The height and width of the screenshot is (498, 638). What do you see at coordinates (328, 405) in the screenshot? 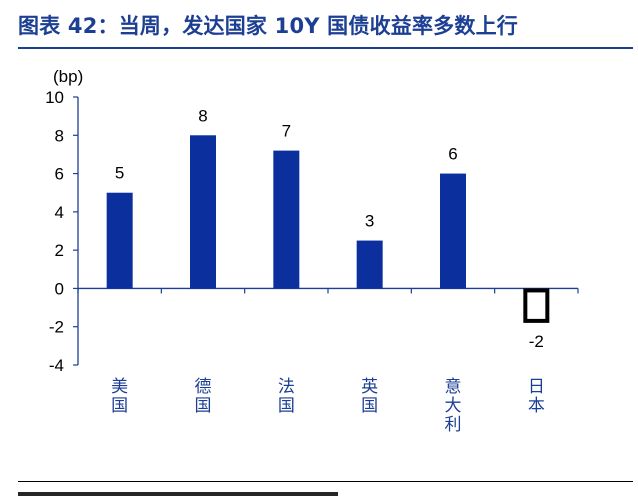
I see `category-labels: 美国 德国 法国 英国 意大利 日本` at bounding box center [328, 405].